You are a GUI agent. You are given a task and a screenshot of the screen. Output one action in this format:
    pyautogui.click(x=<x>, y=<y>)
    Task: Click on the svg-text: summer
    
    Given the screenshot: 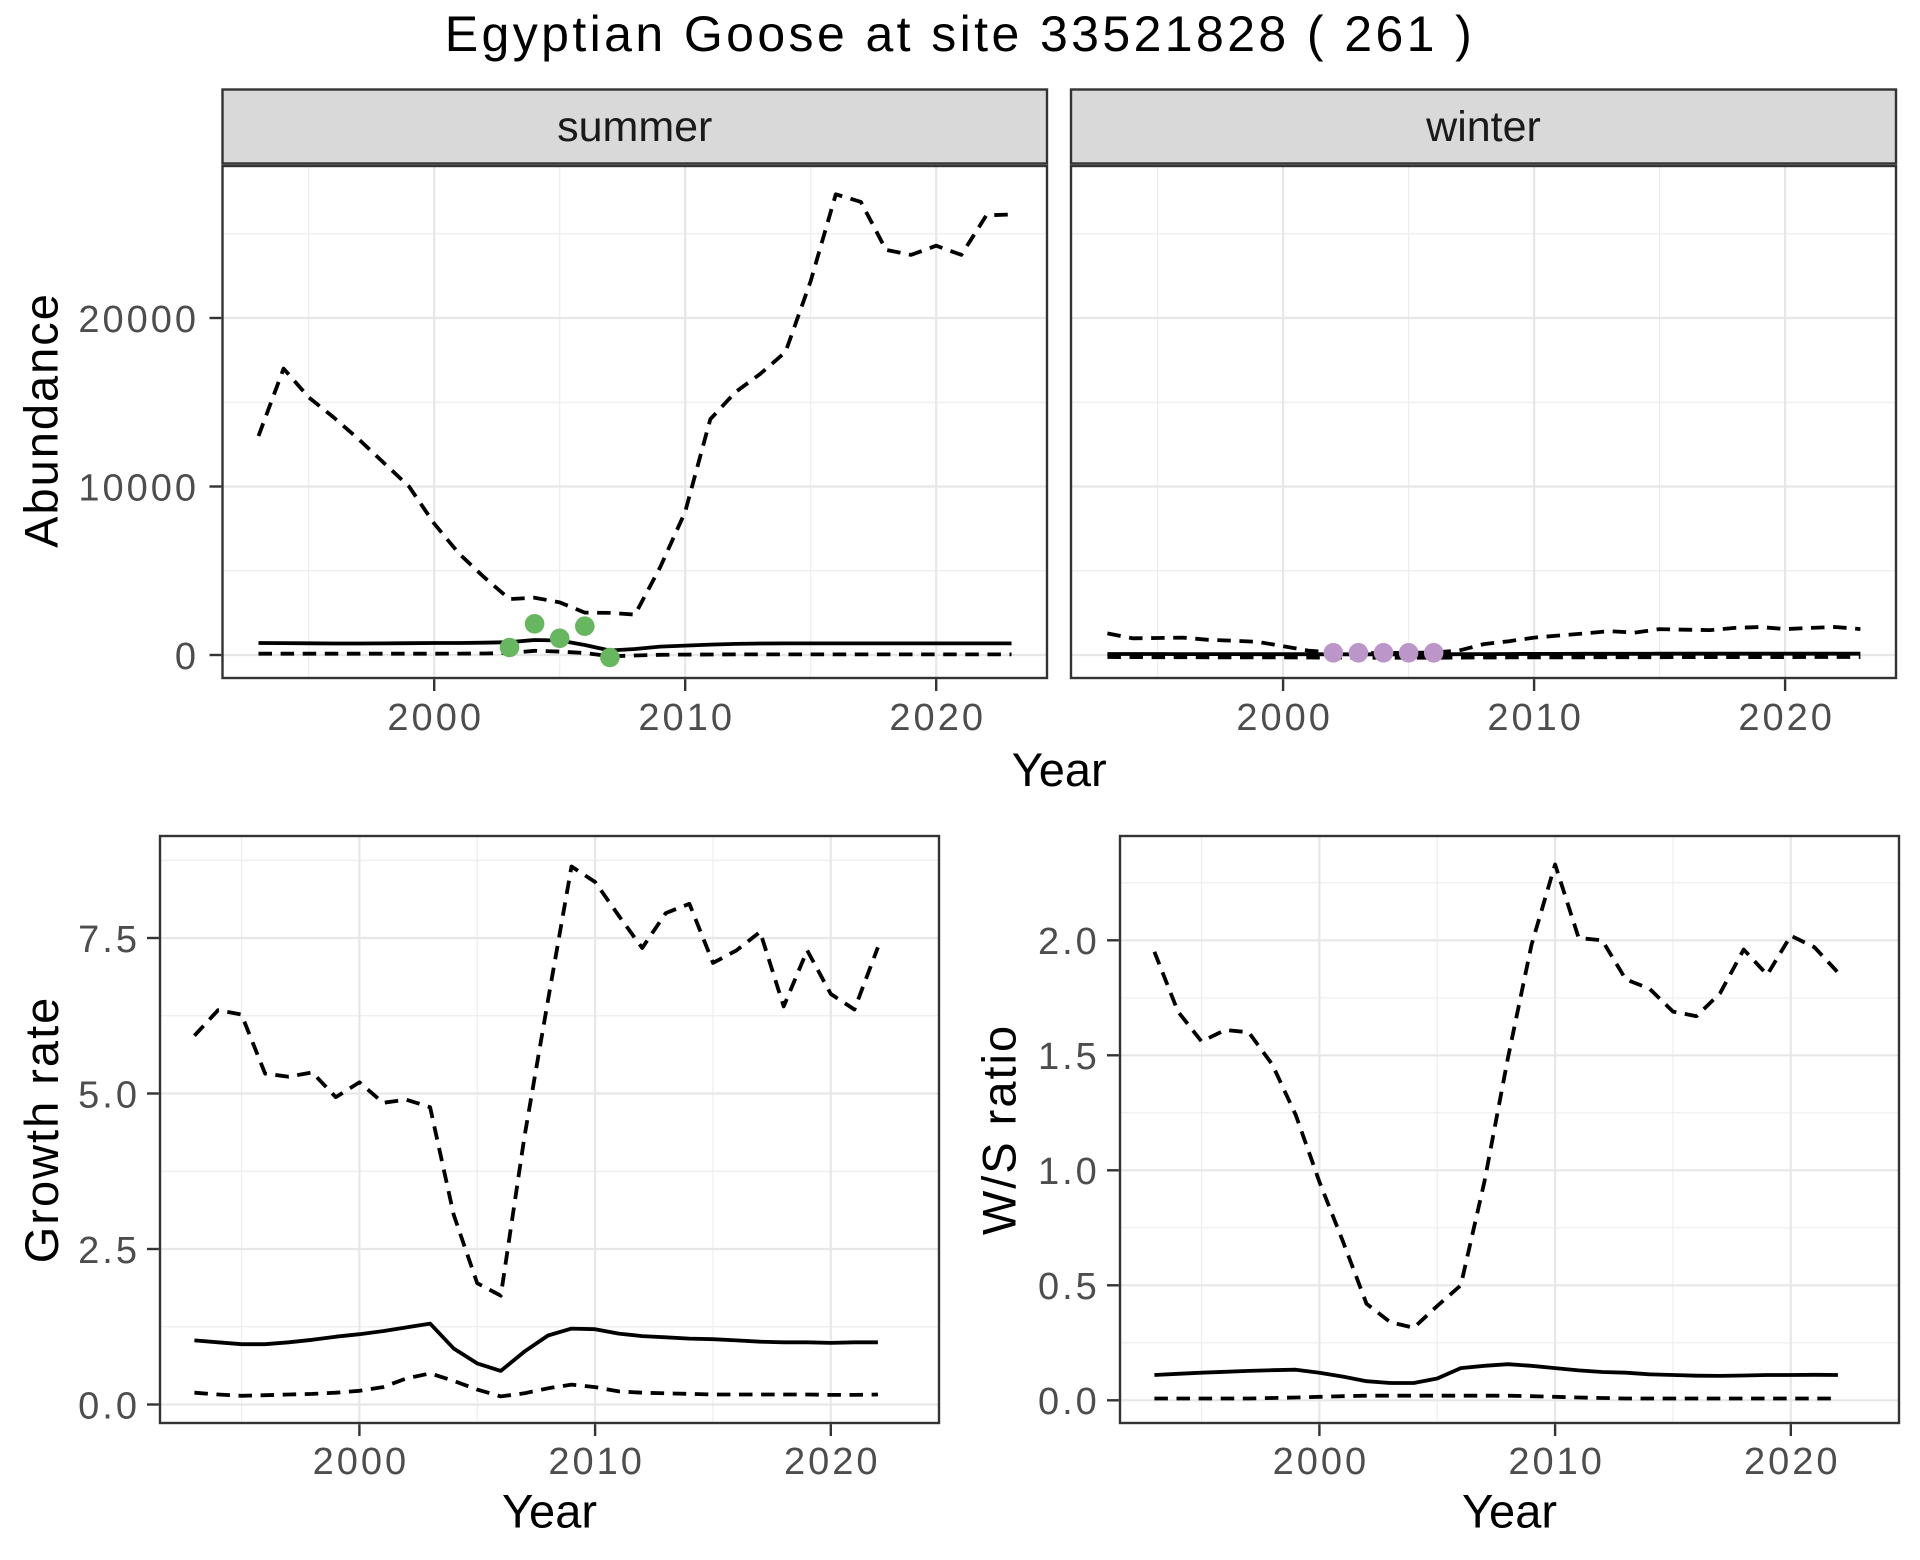 What is the action you would take?
    pyautogui.click(x=634, y=127)
    